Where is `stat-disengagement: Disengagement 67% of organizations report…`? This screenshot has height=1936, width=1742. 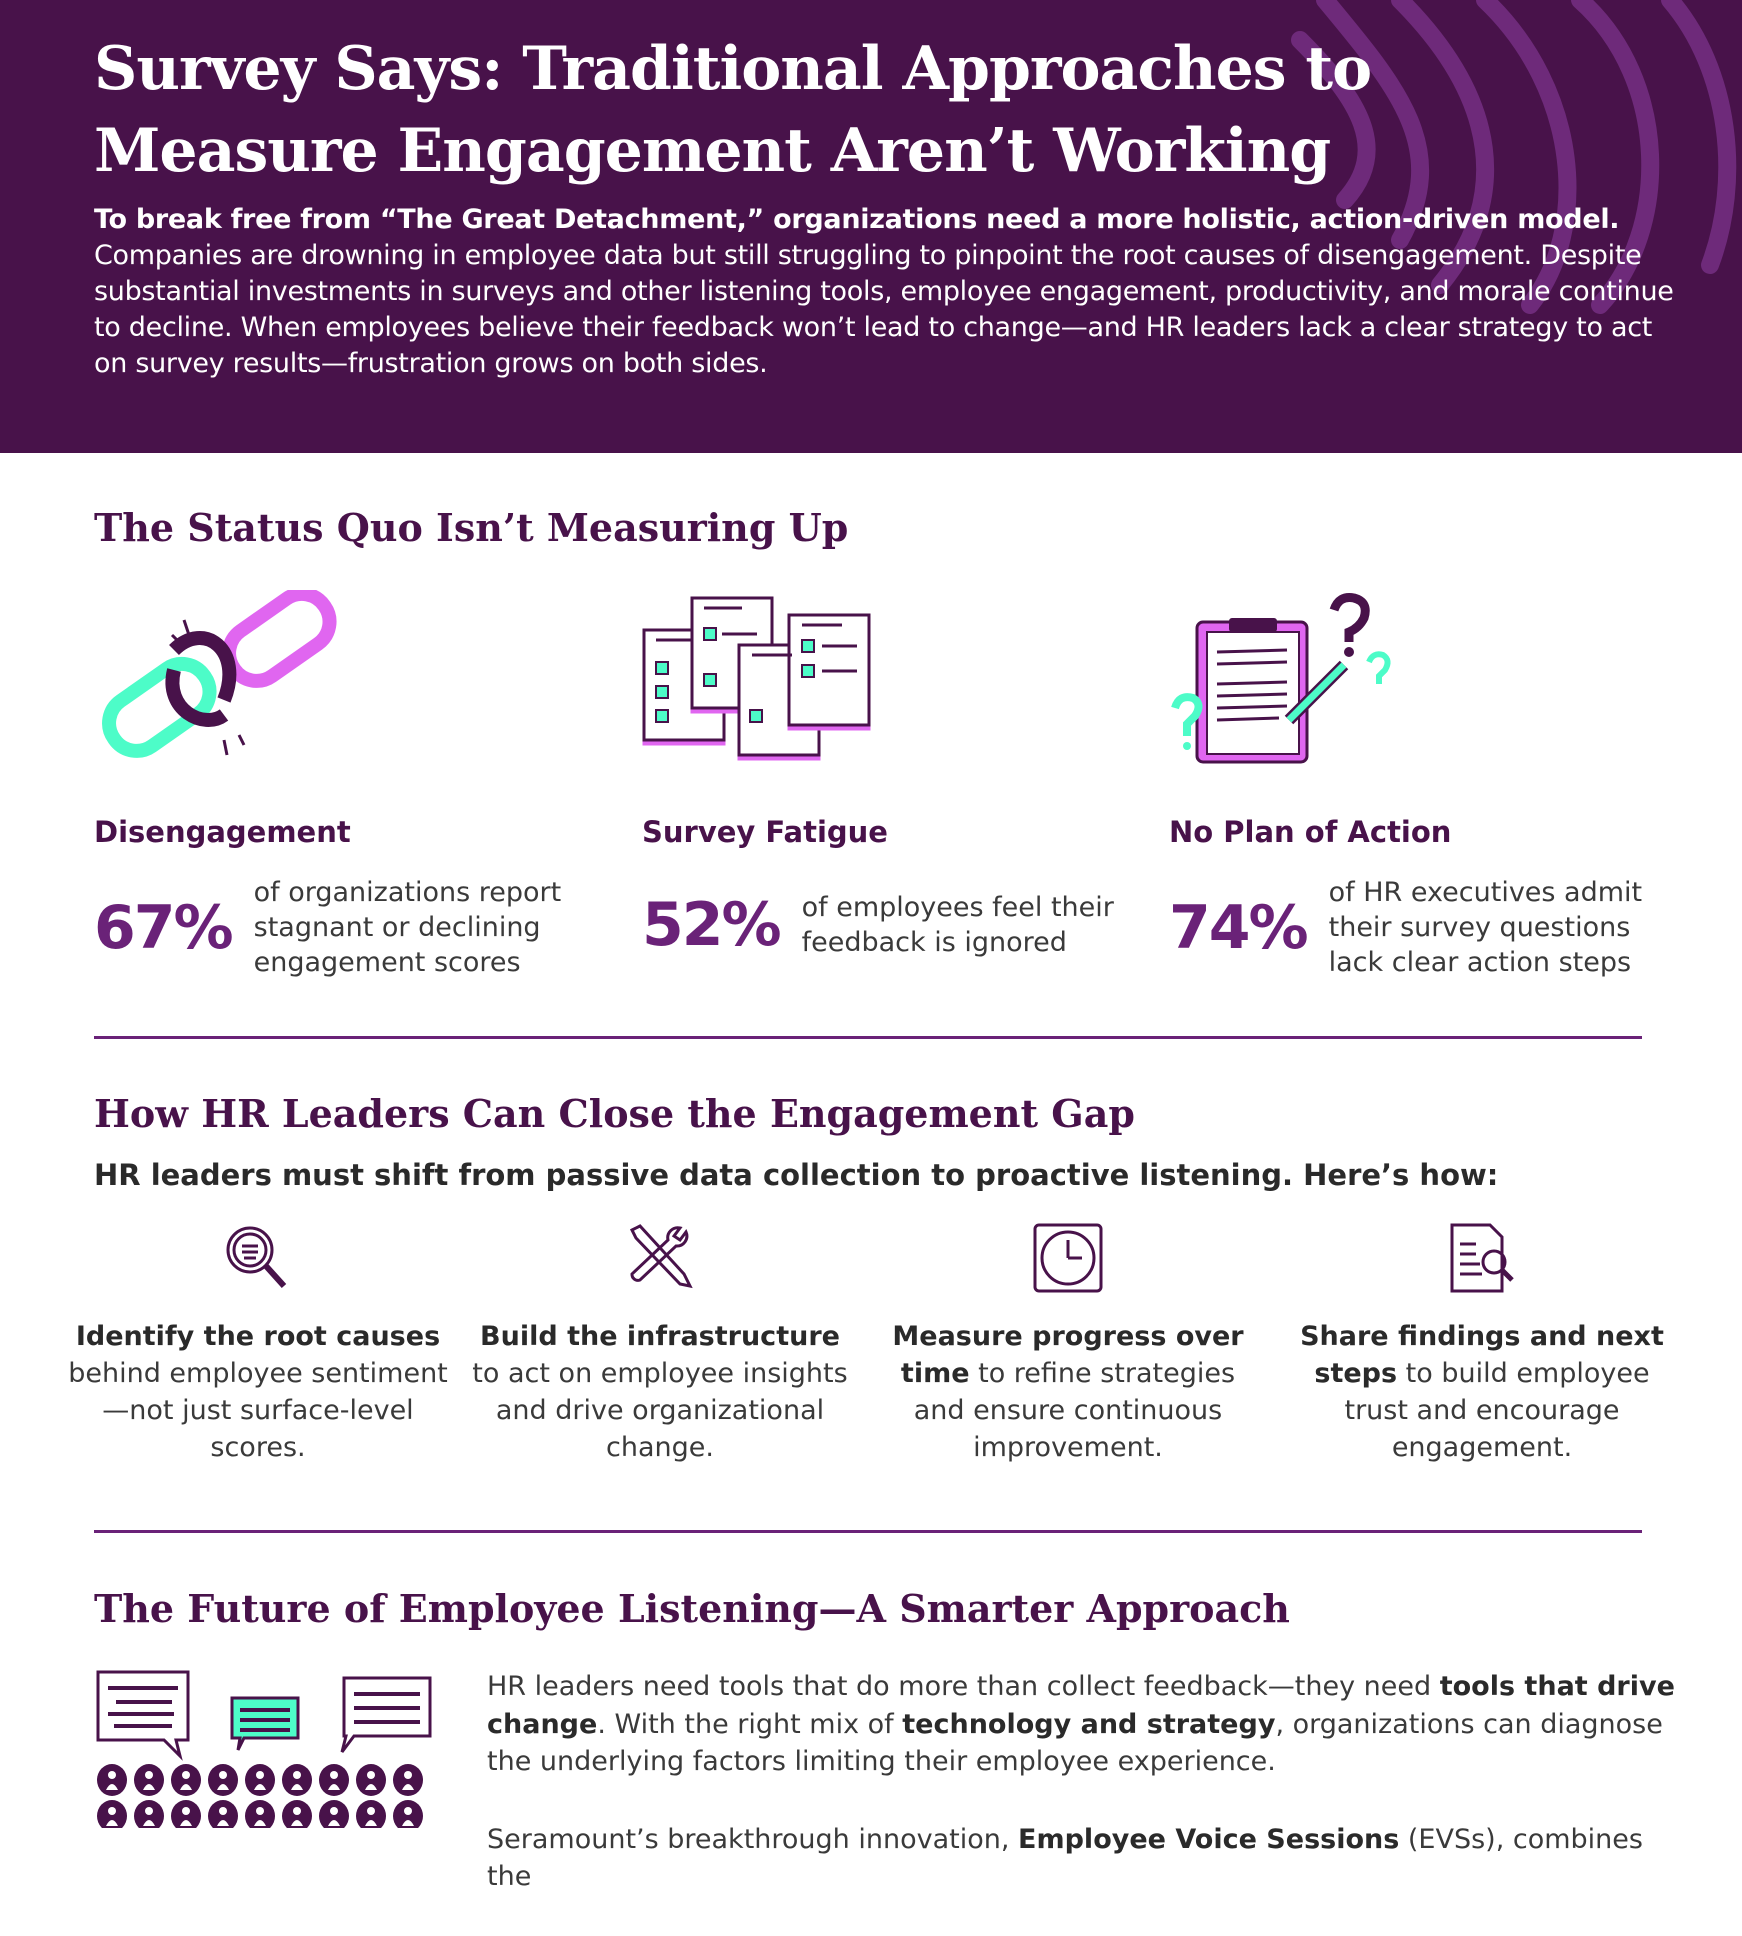 stat-disengagement: Disengagement 67% of organizations report… is located at coordinates (354, 782).